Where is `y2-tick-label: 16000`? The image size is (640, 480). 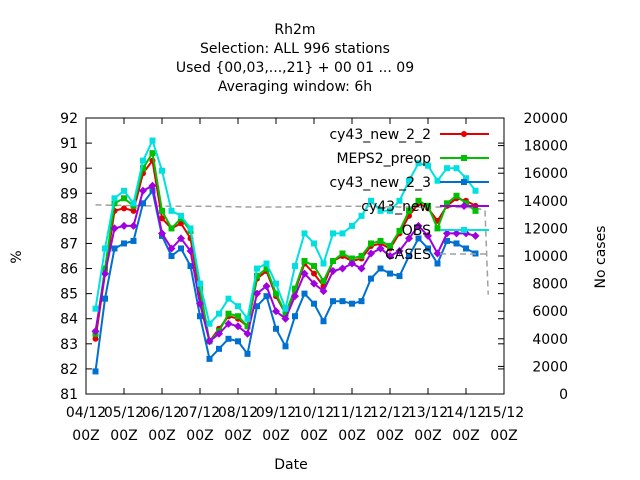 y2-tick-label: 16000 is located at coordinates (545, 174).